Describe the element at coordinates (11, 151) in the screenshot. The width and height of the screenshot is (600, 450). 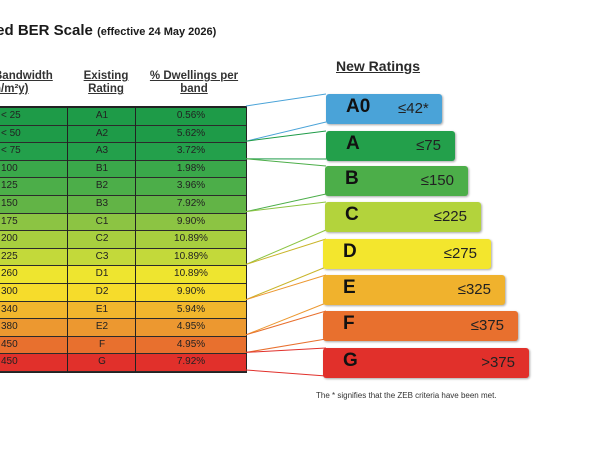
I see `cell-bandwidth: < 75` at that location.